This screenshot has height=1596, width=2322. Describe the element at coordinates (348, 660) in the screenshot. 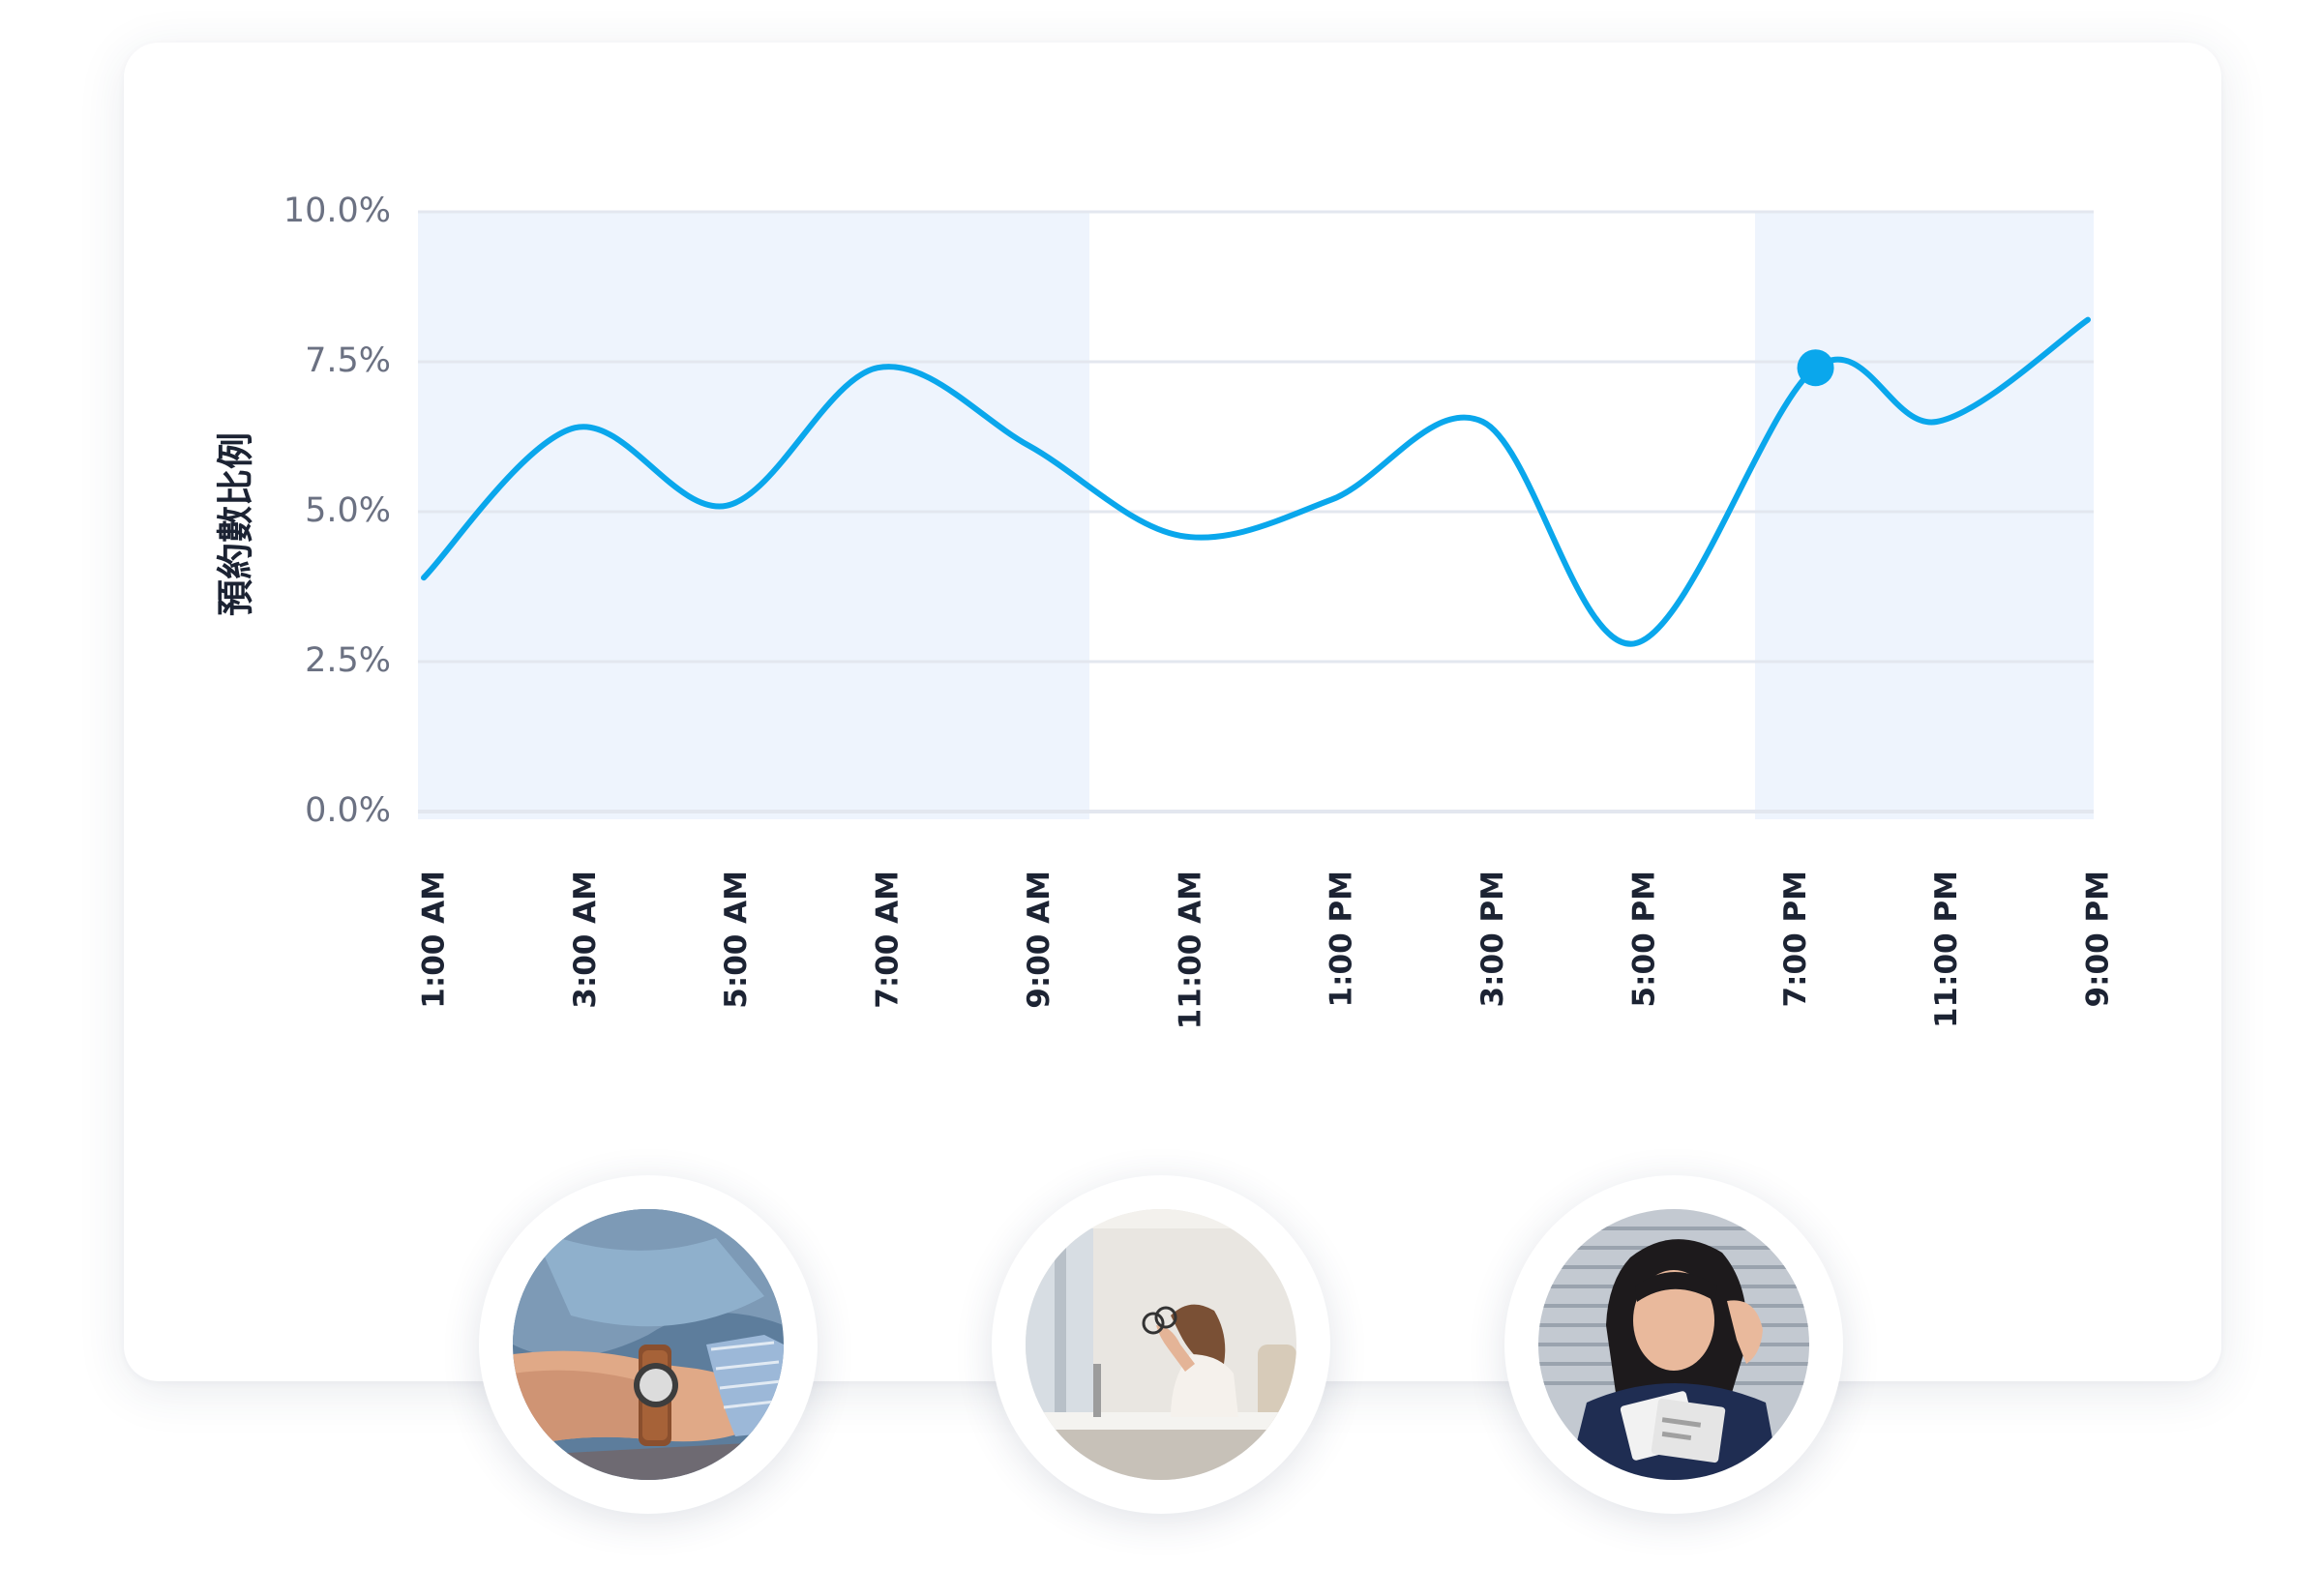

I see `y-tick-label: 2.5%` at that location.